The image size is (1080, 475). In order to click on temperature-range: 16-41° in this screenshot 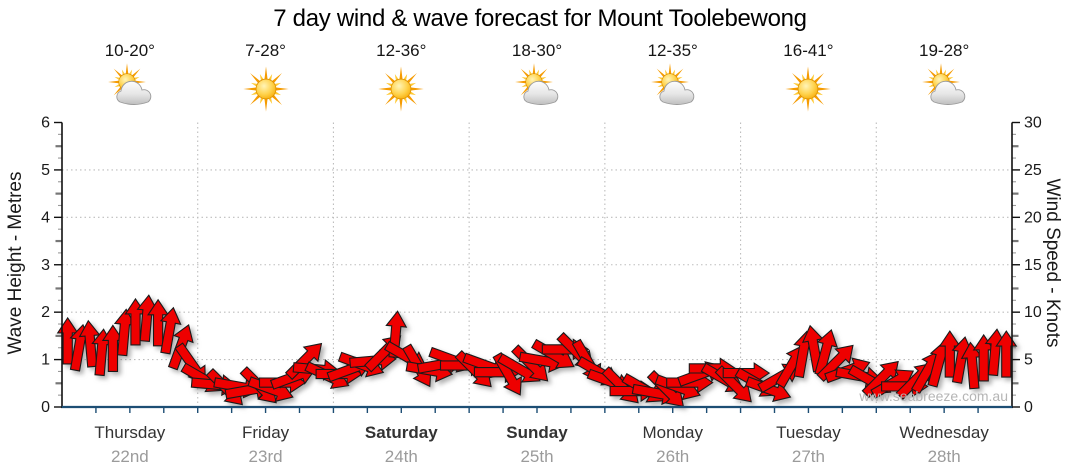, I will do `click(808, 50)`.